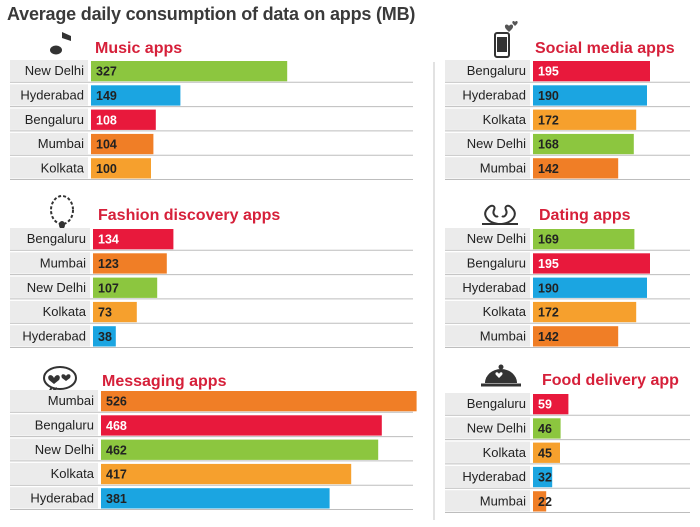 The height and width of the screenshot is (527, 700). I want to click on necklace-icon, so click(62, 212).